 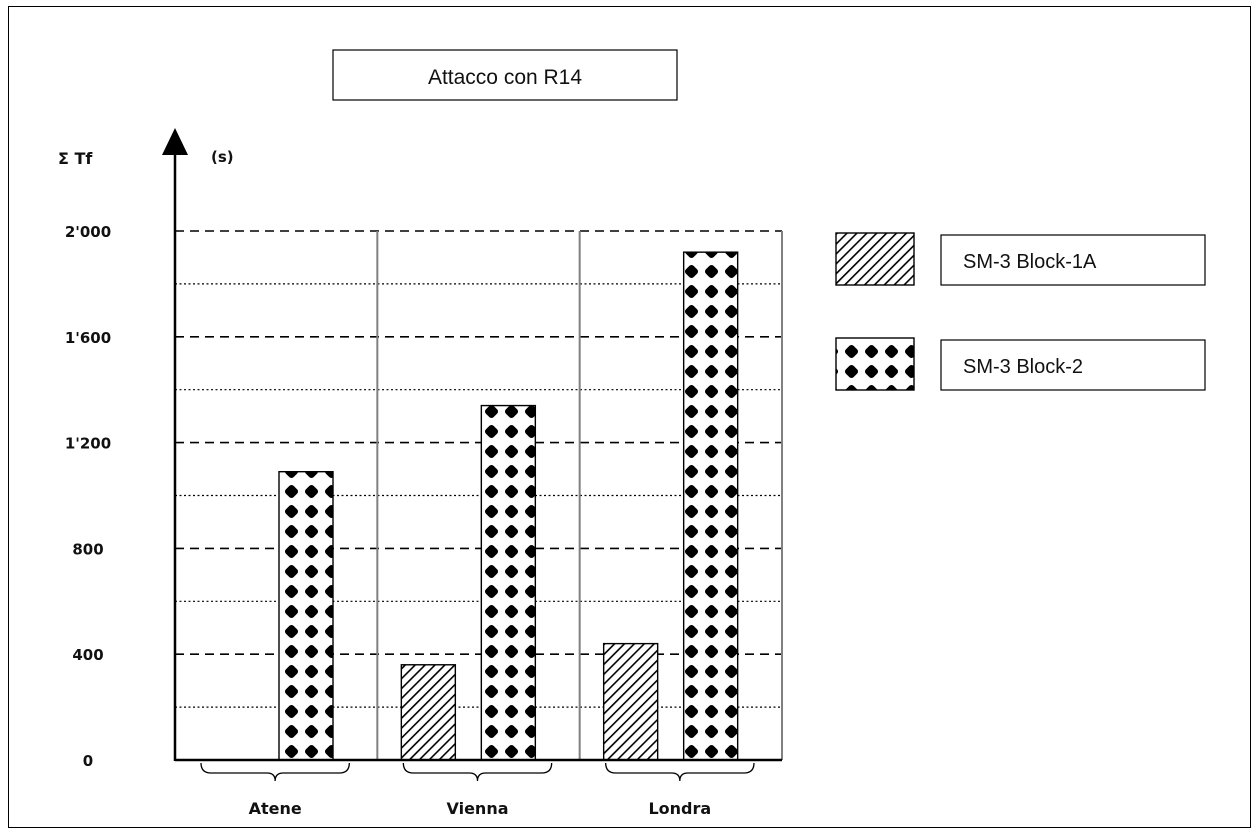 I want to click on title-box, so click(x=505, y=75).